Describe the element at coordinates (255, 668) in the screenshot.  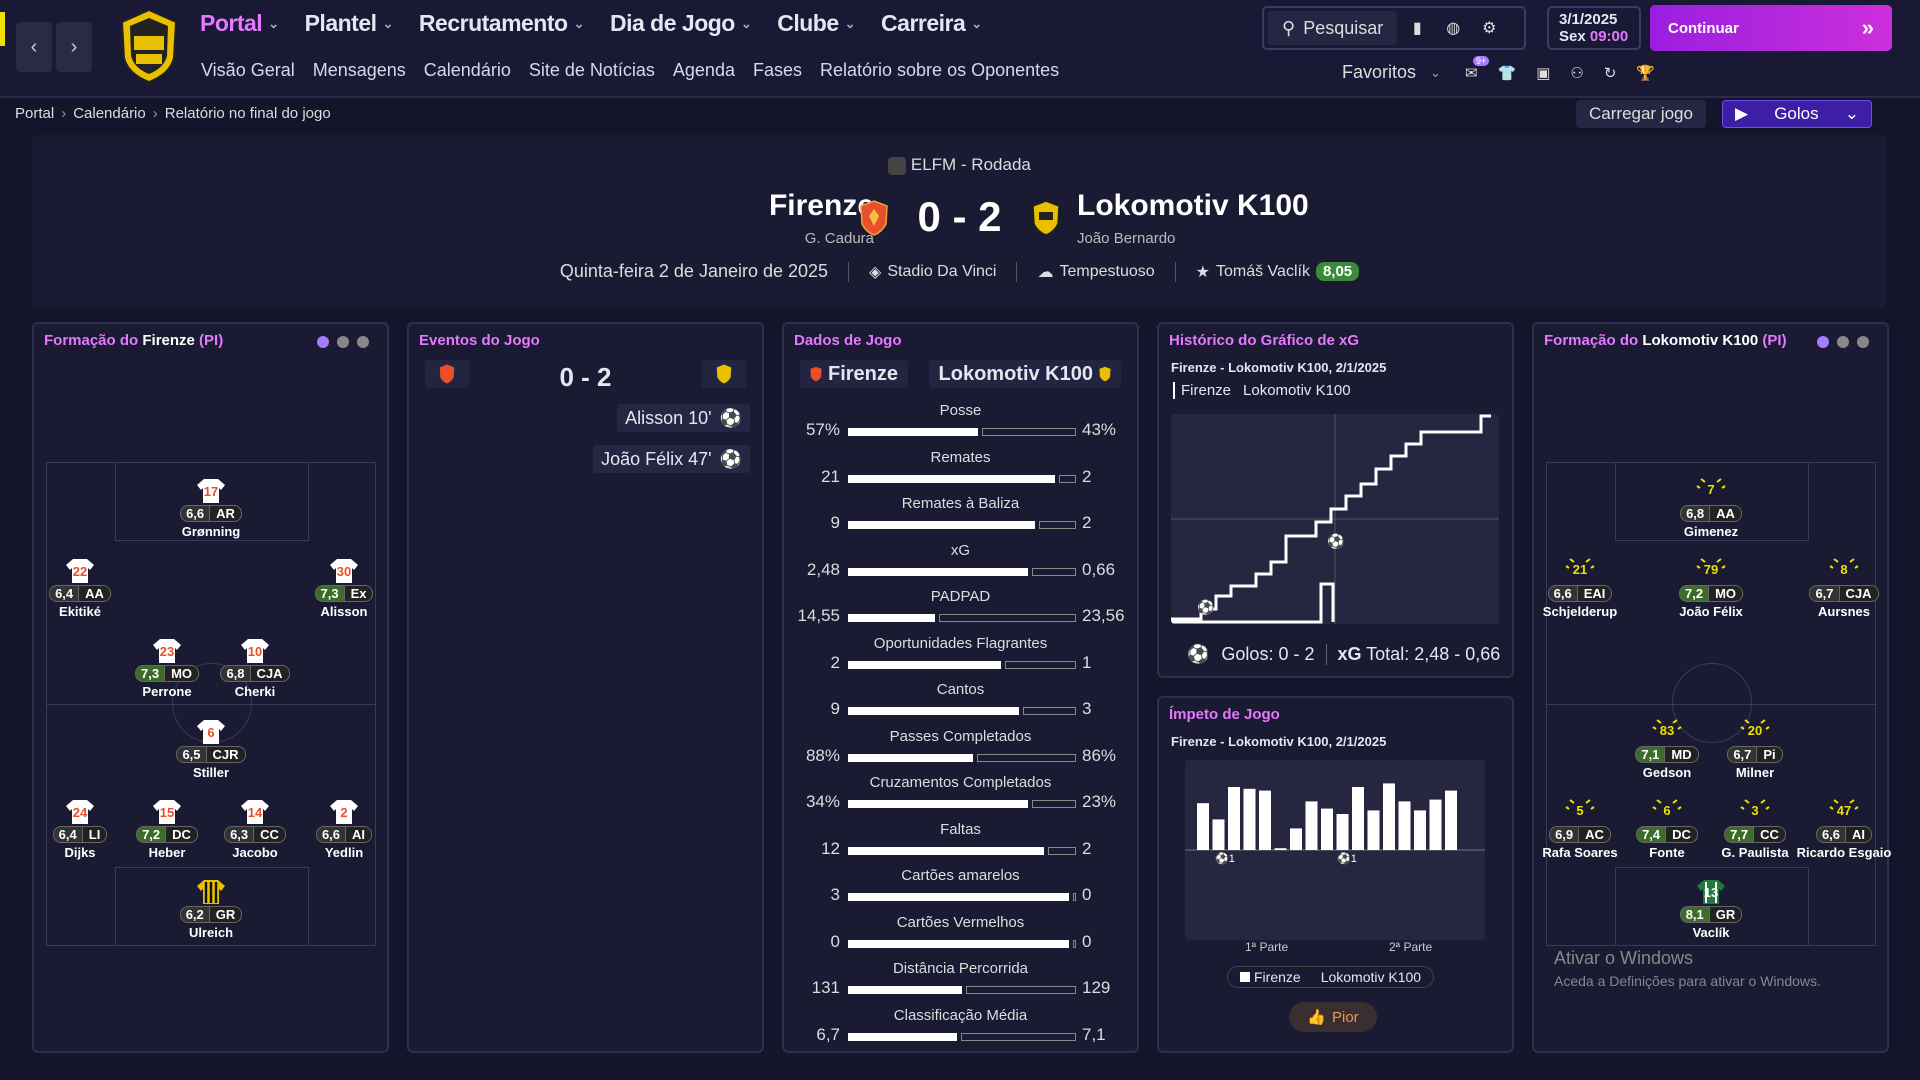
I see `player-card: 10 6,8 CJA Cherki` at that location.